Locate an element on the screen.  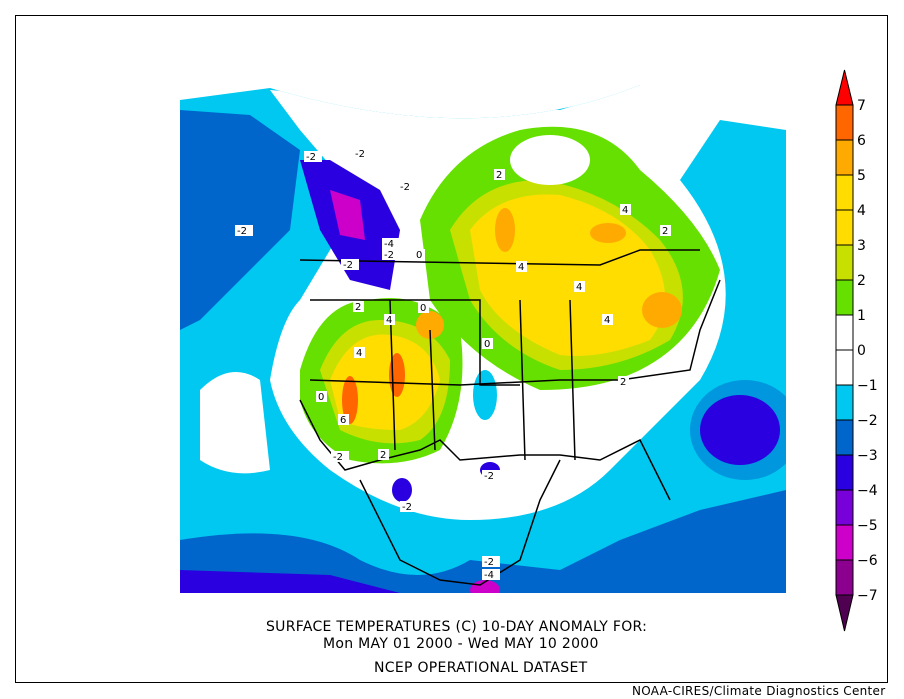
colorbar-label: 5 is located at coordinates (861, 176).